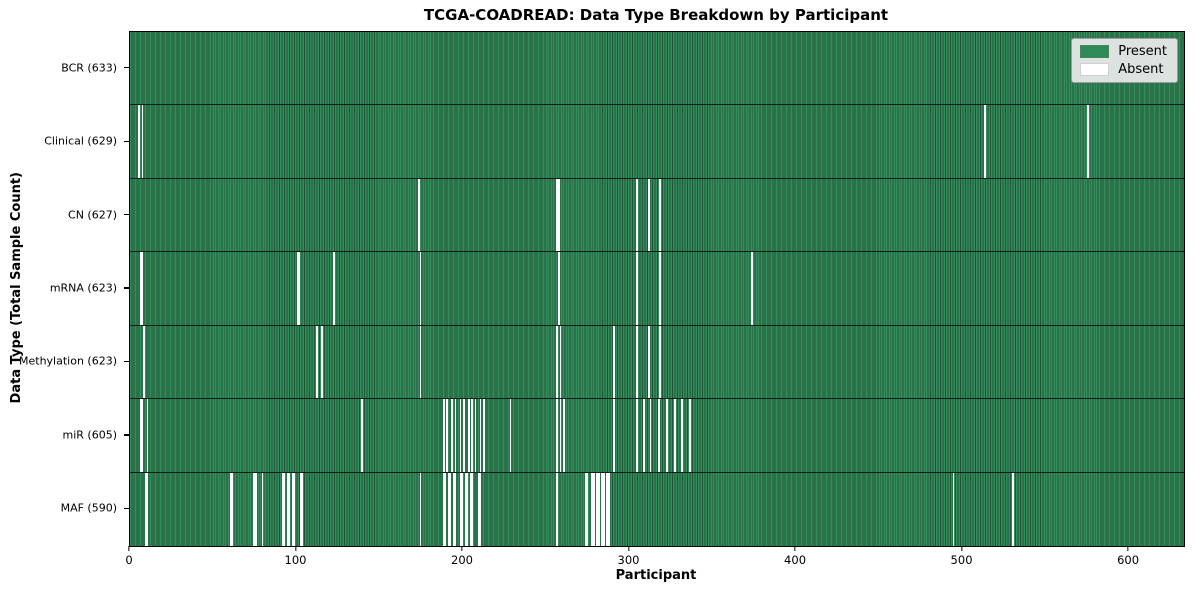  I want to click on x-tick-label: 100, so click(295, 560).